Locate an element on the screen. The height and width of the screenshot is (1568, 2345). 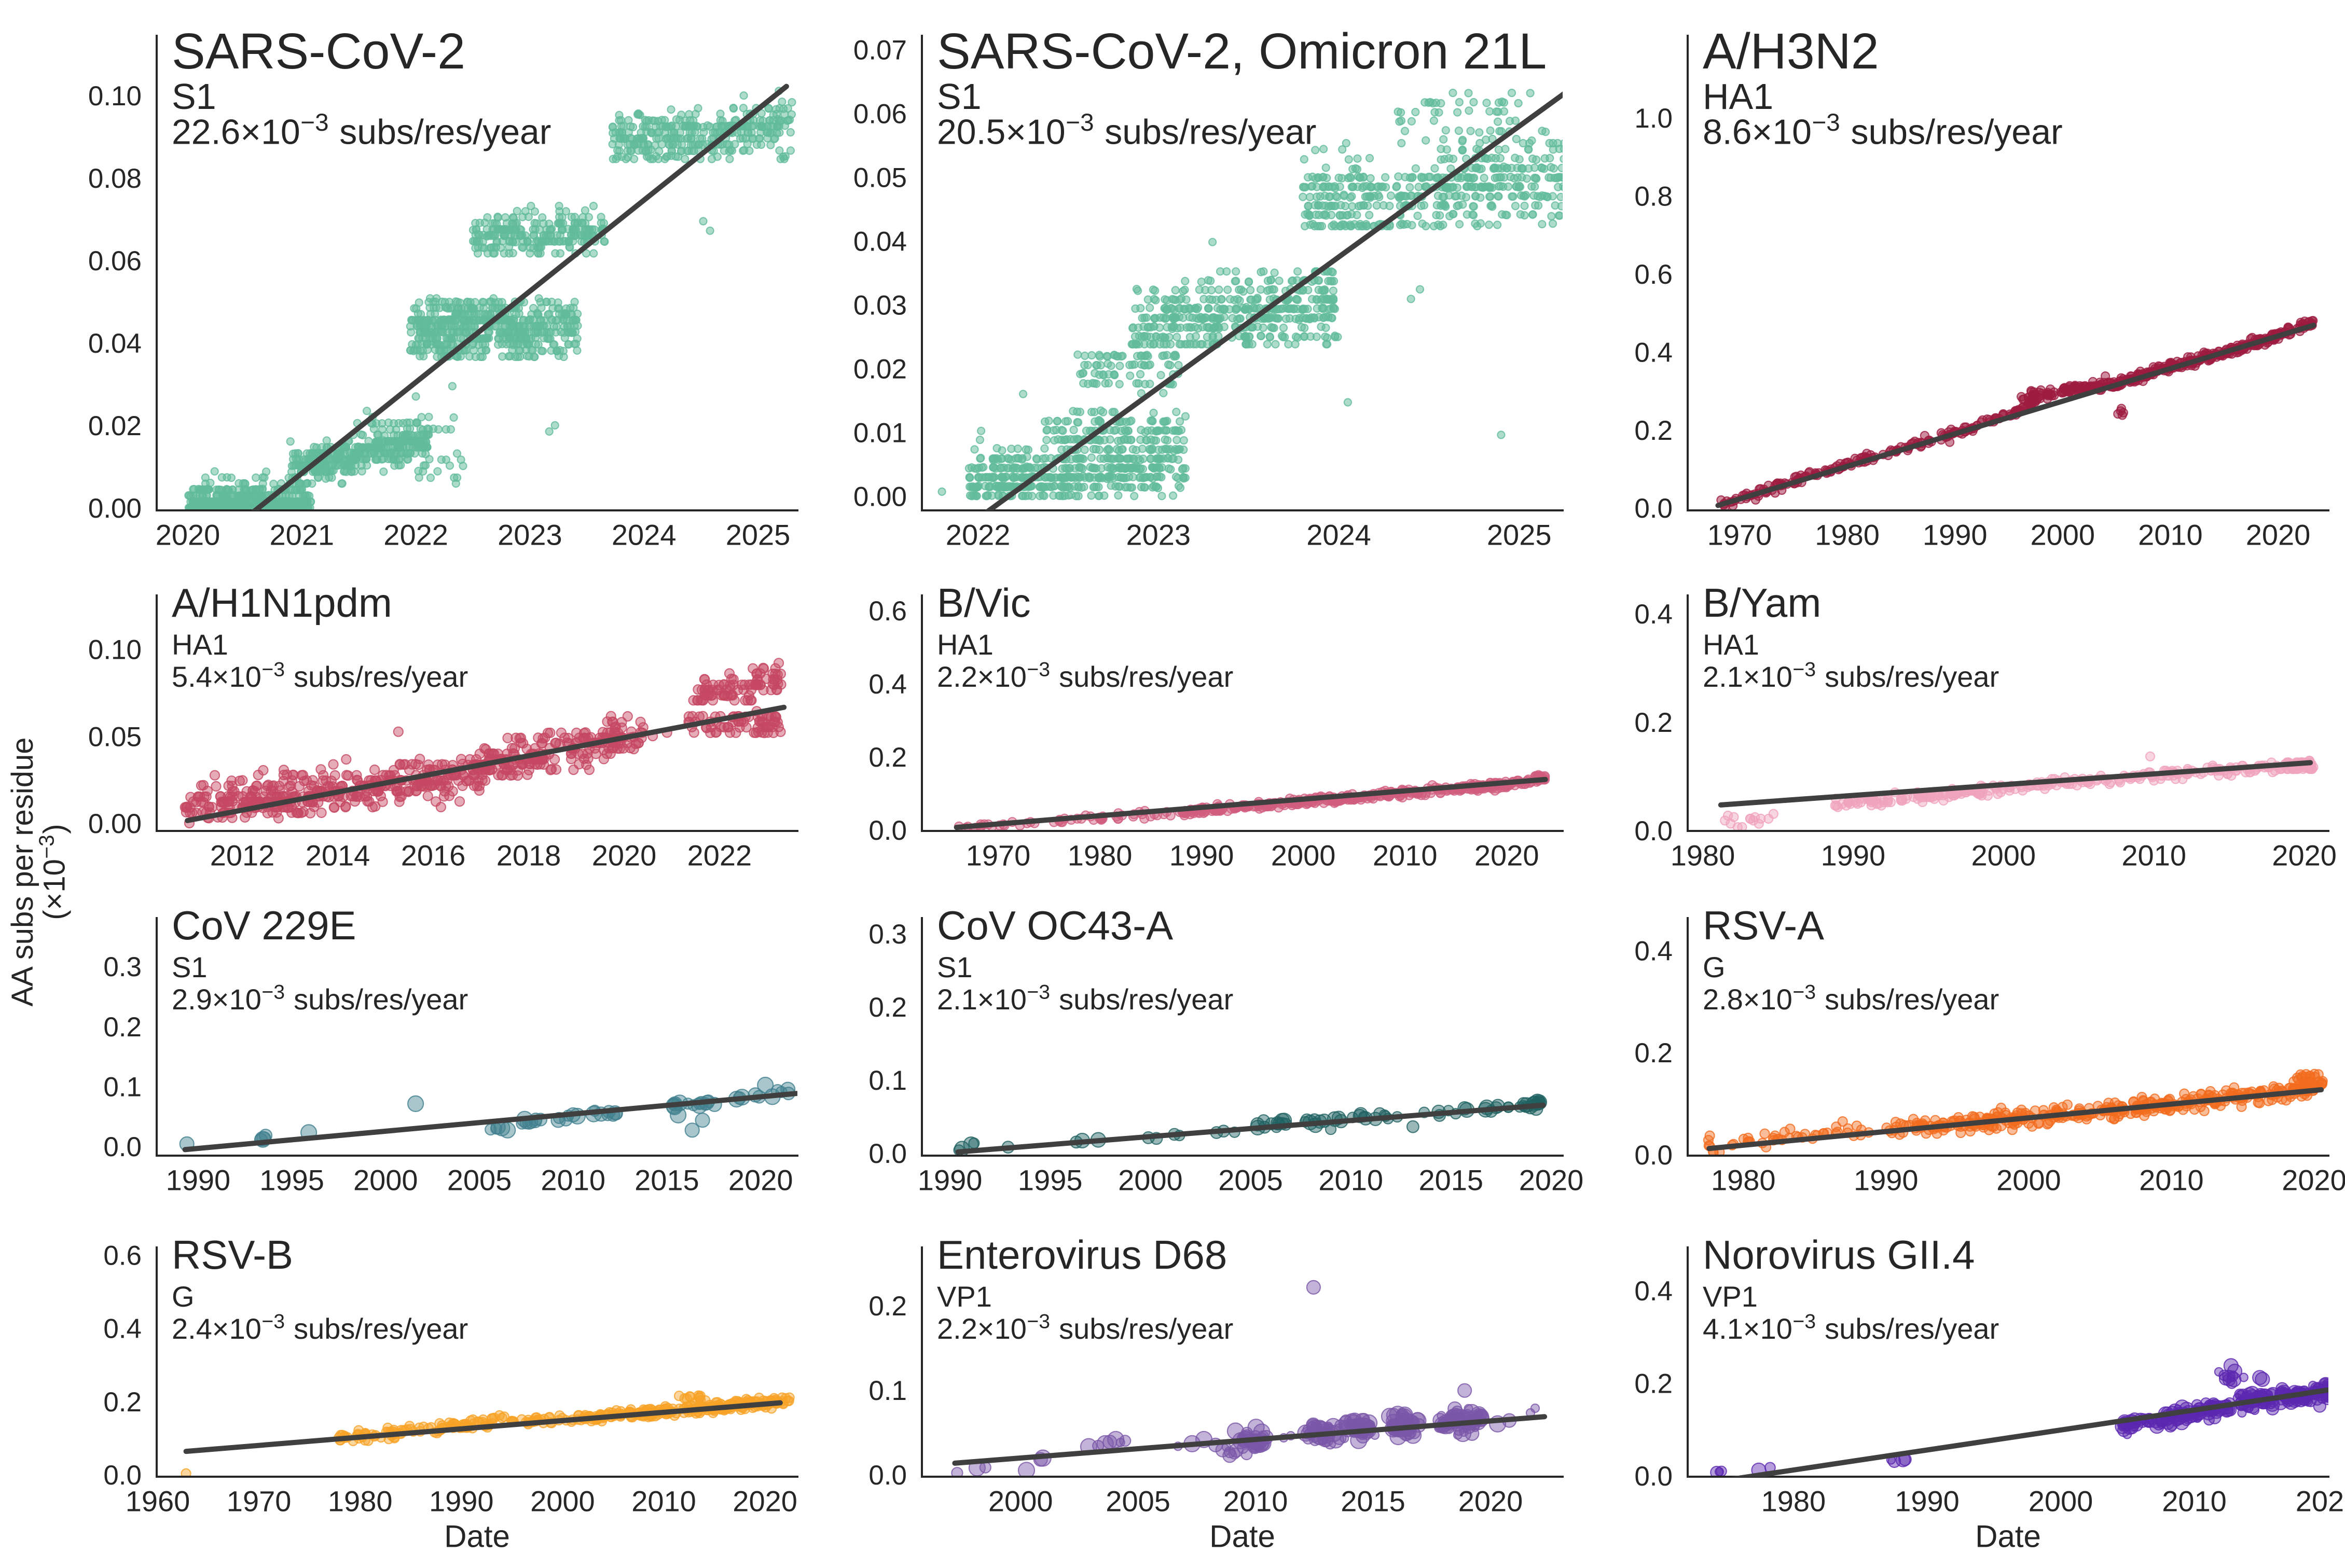
svg-text: RSV-B is located at coordinates (232, 1255).